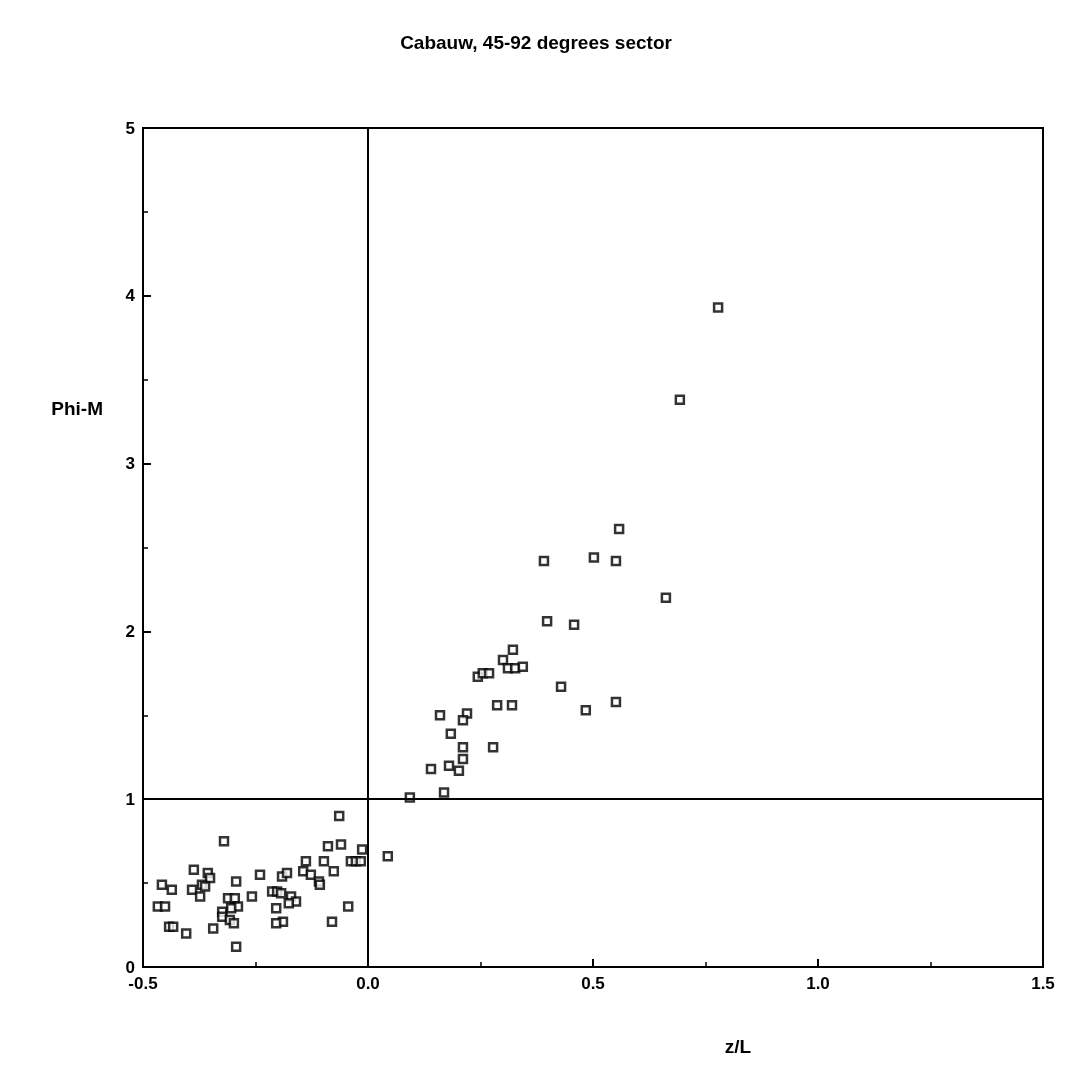 This screenshot has height=1082, width=1072. What do you see at coordinates (130, 799) in the screenshot?
I see `y-tick-label: 1` at bounding box center [130, 799].